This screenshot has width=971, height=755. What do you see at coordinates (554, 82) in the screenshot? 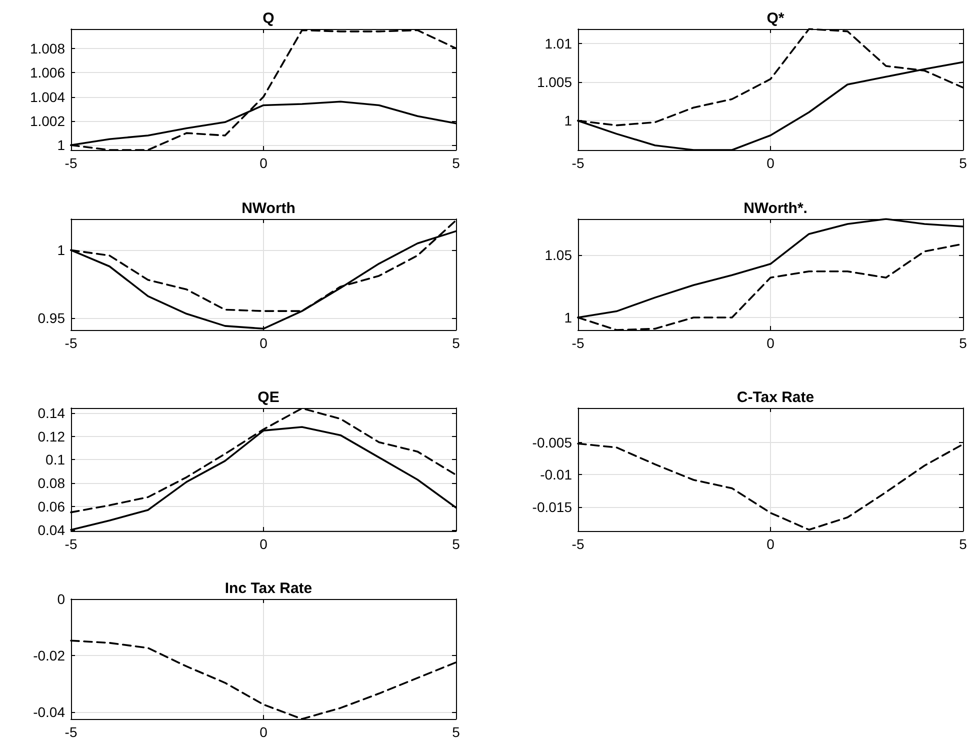
I see `y-tick-label: 1.005` at bounding box center [554, 82].